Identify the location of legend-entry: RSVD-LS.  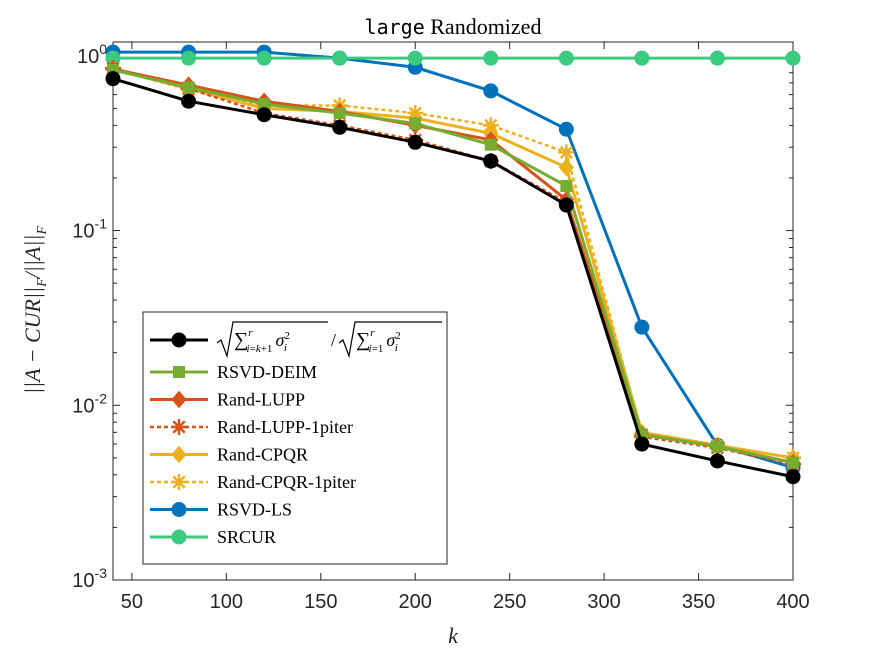
(221, 510).